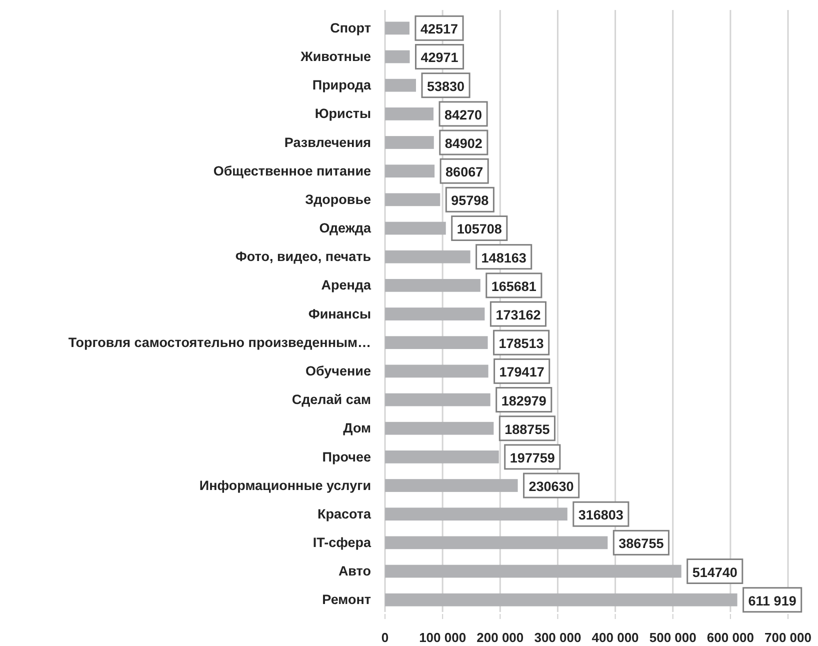  Describe the element at coordinates (601, 515) in the screenshot. I see `data-label: 316803` at that location.